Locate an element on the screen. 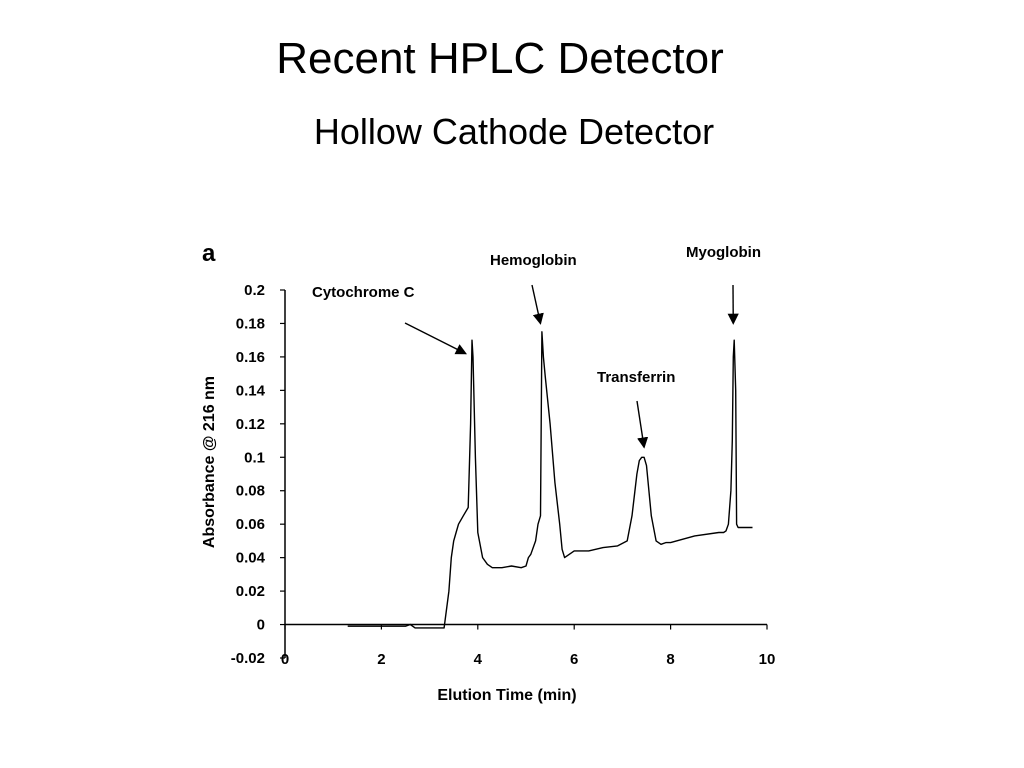  x-tick-label: 8 is located at coordinates (670, 659).